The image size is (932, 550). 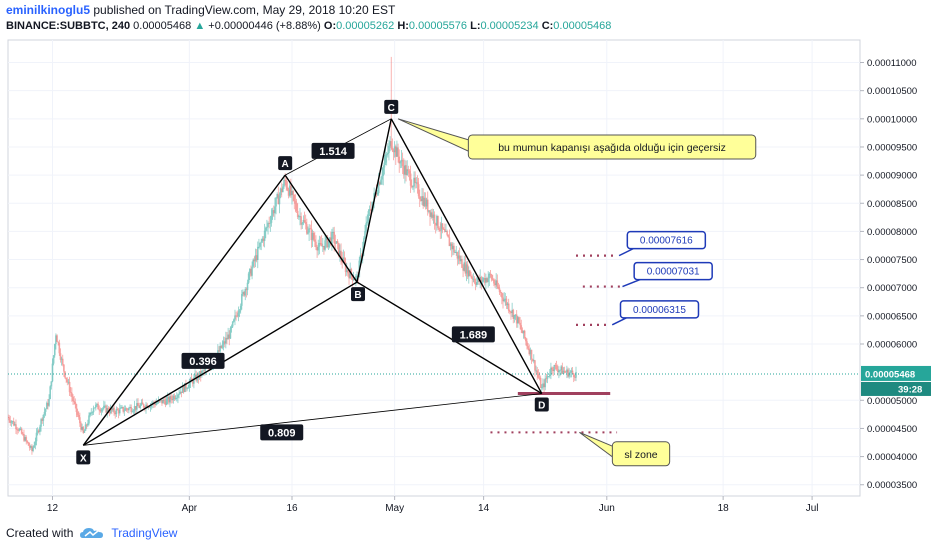 I want to click on point-badge, so click(x=83, y=457).